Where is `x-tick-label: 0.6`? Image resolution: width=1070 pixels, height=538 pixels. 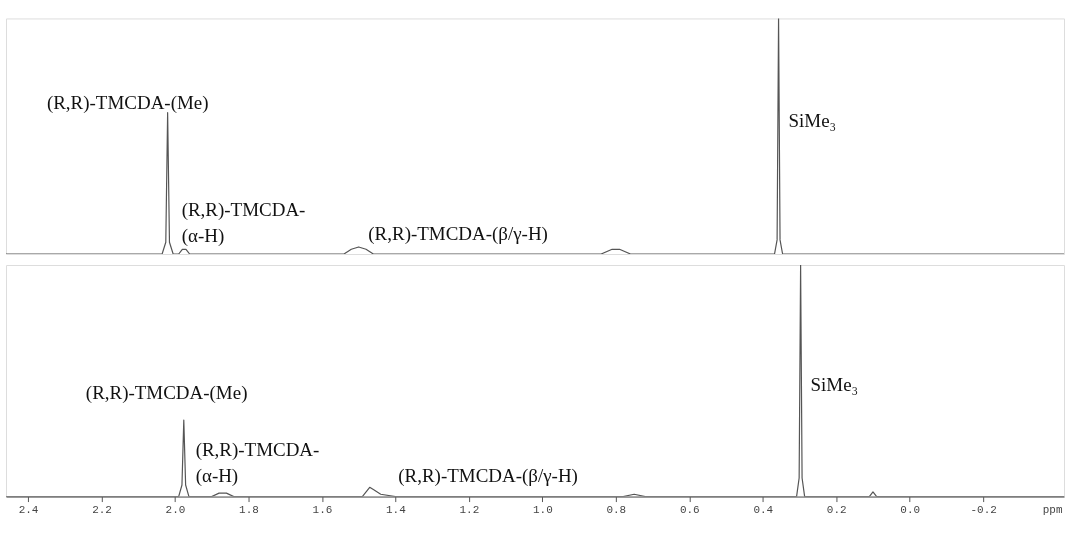
x-tick-label: 0.6 is located at coordinates (689, 510).